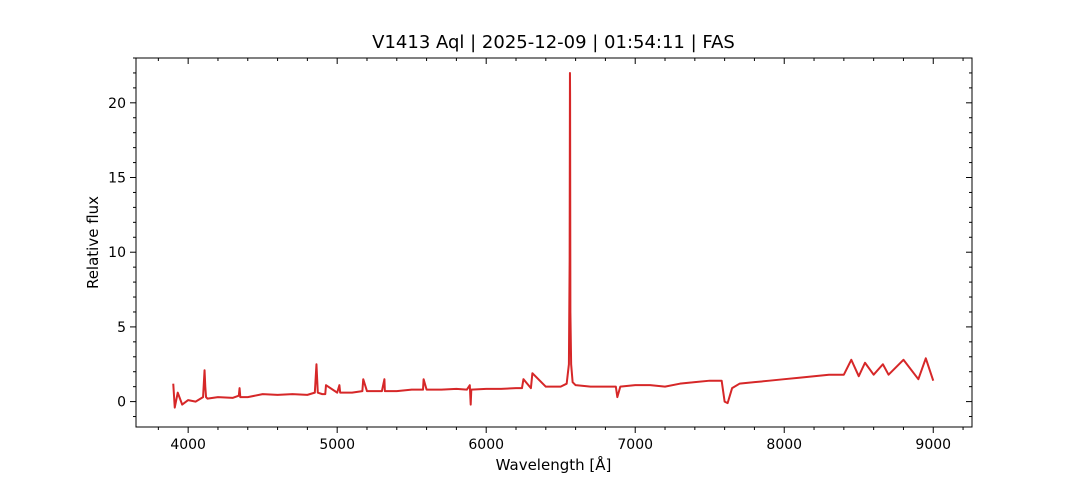  What do you see at coordinates (486, 445) in the screenshot?
I see `x-tick-label: 6000` at bounding box center [486, 445].